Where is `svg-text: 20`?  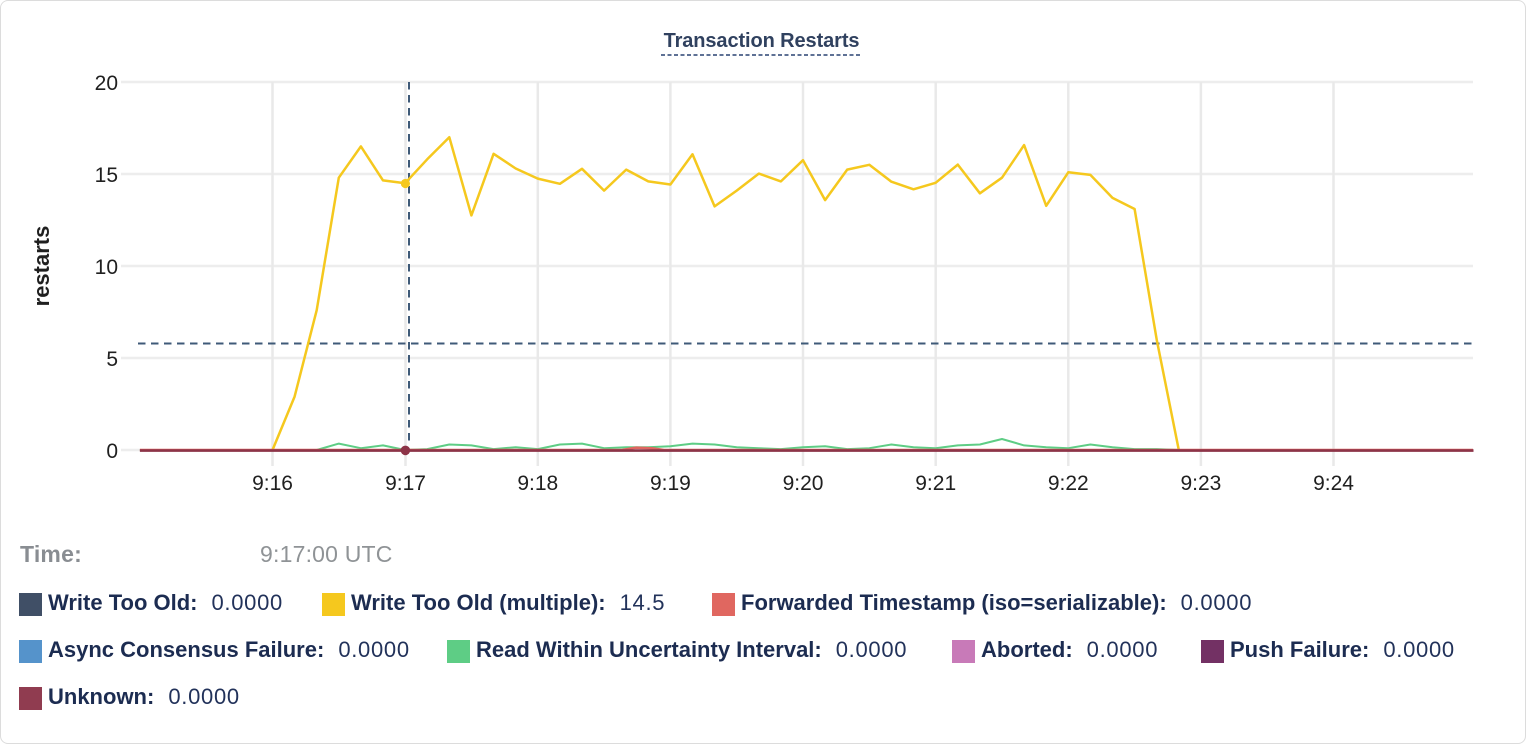 svg-text: 20 is located at coordinates (106, 83).